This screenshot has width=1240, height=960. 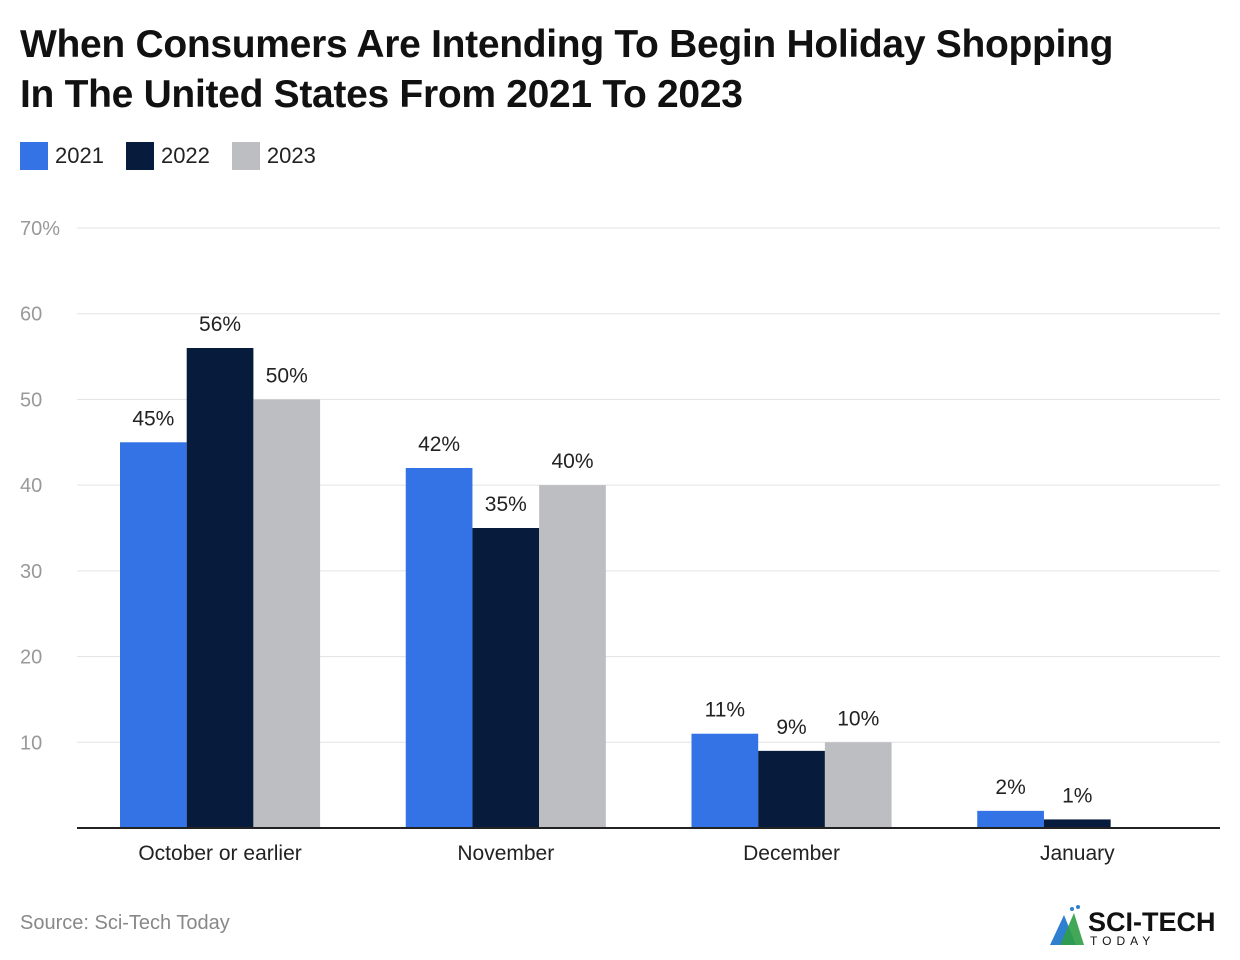 What do you see at coordinates (220, 324) in the screenshot?
I see `data-label: 56%` at bounding box center [220, 324].